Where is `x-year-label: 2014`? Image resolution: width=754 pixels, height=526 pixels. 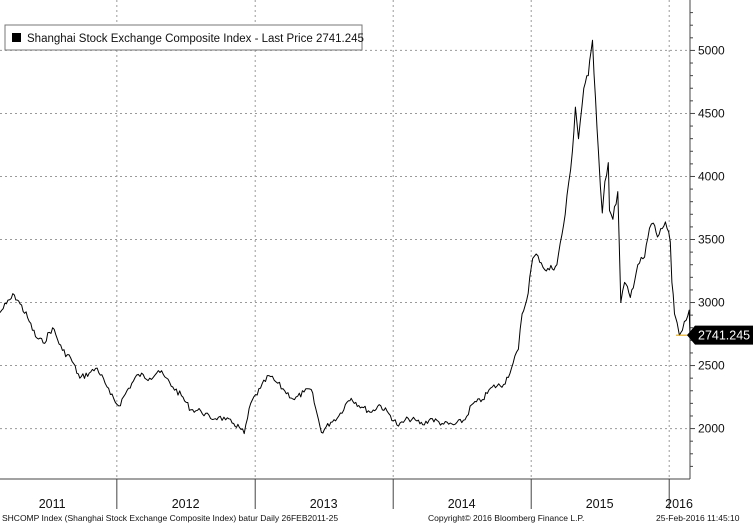 x-year-label: 2014 is located at coordinates (462, 504).